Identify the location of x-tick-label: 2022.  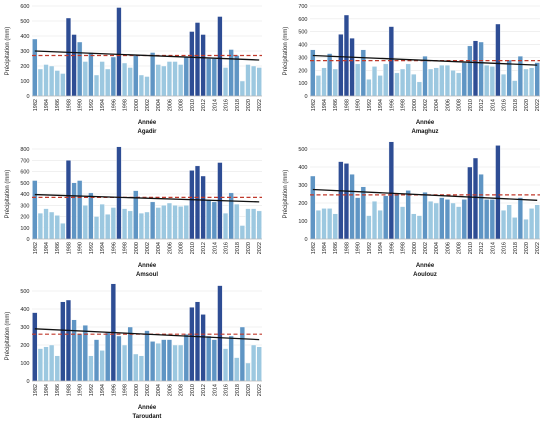
(538, 105).